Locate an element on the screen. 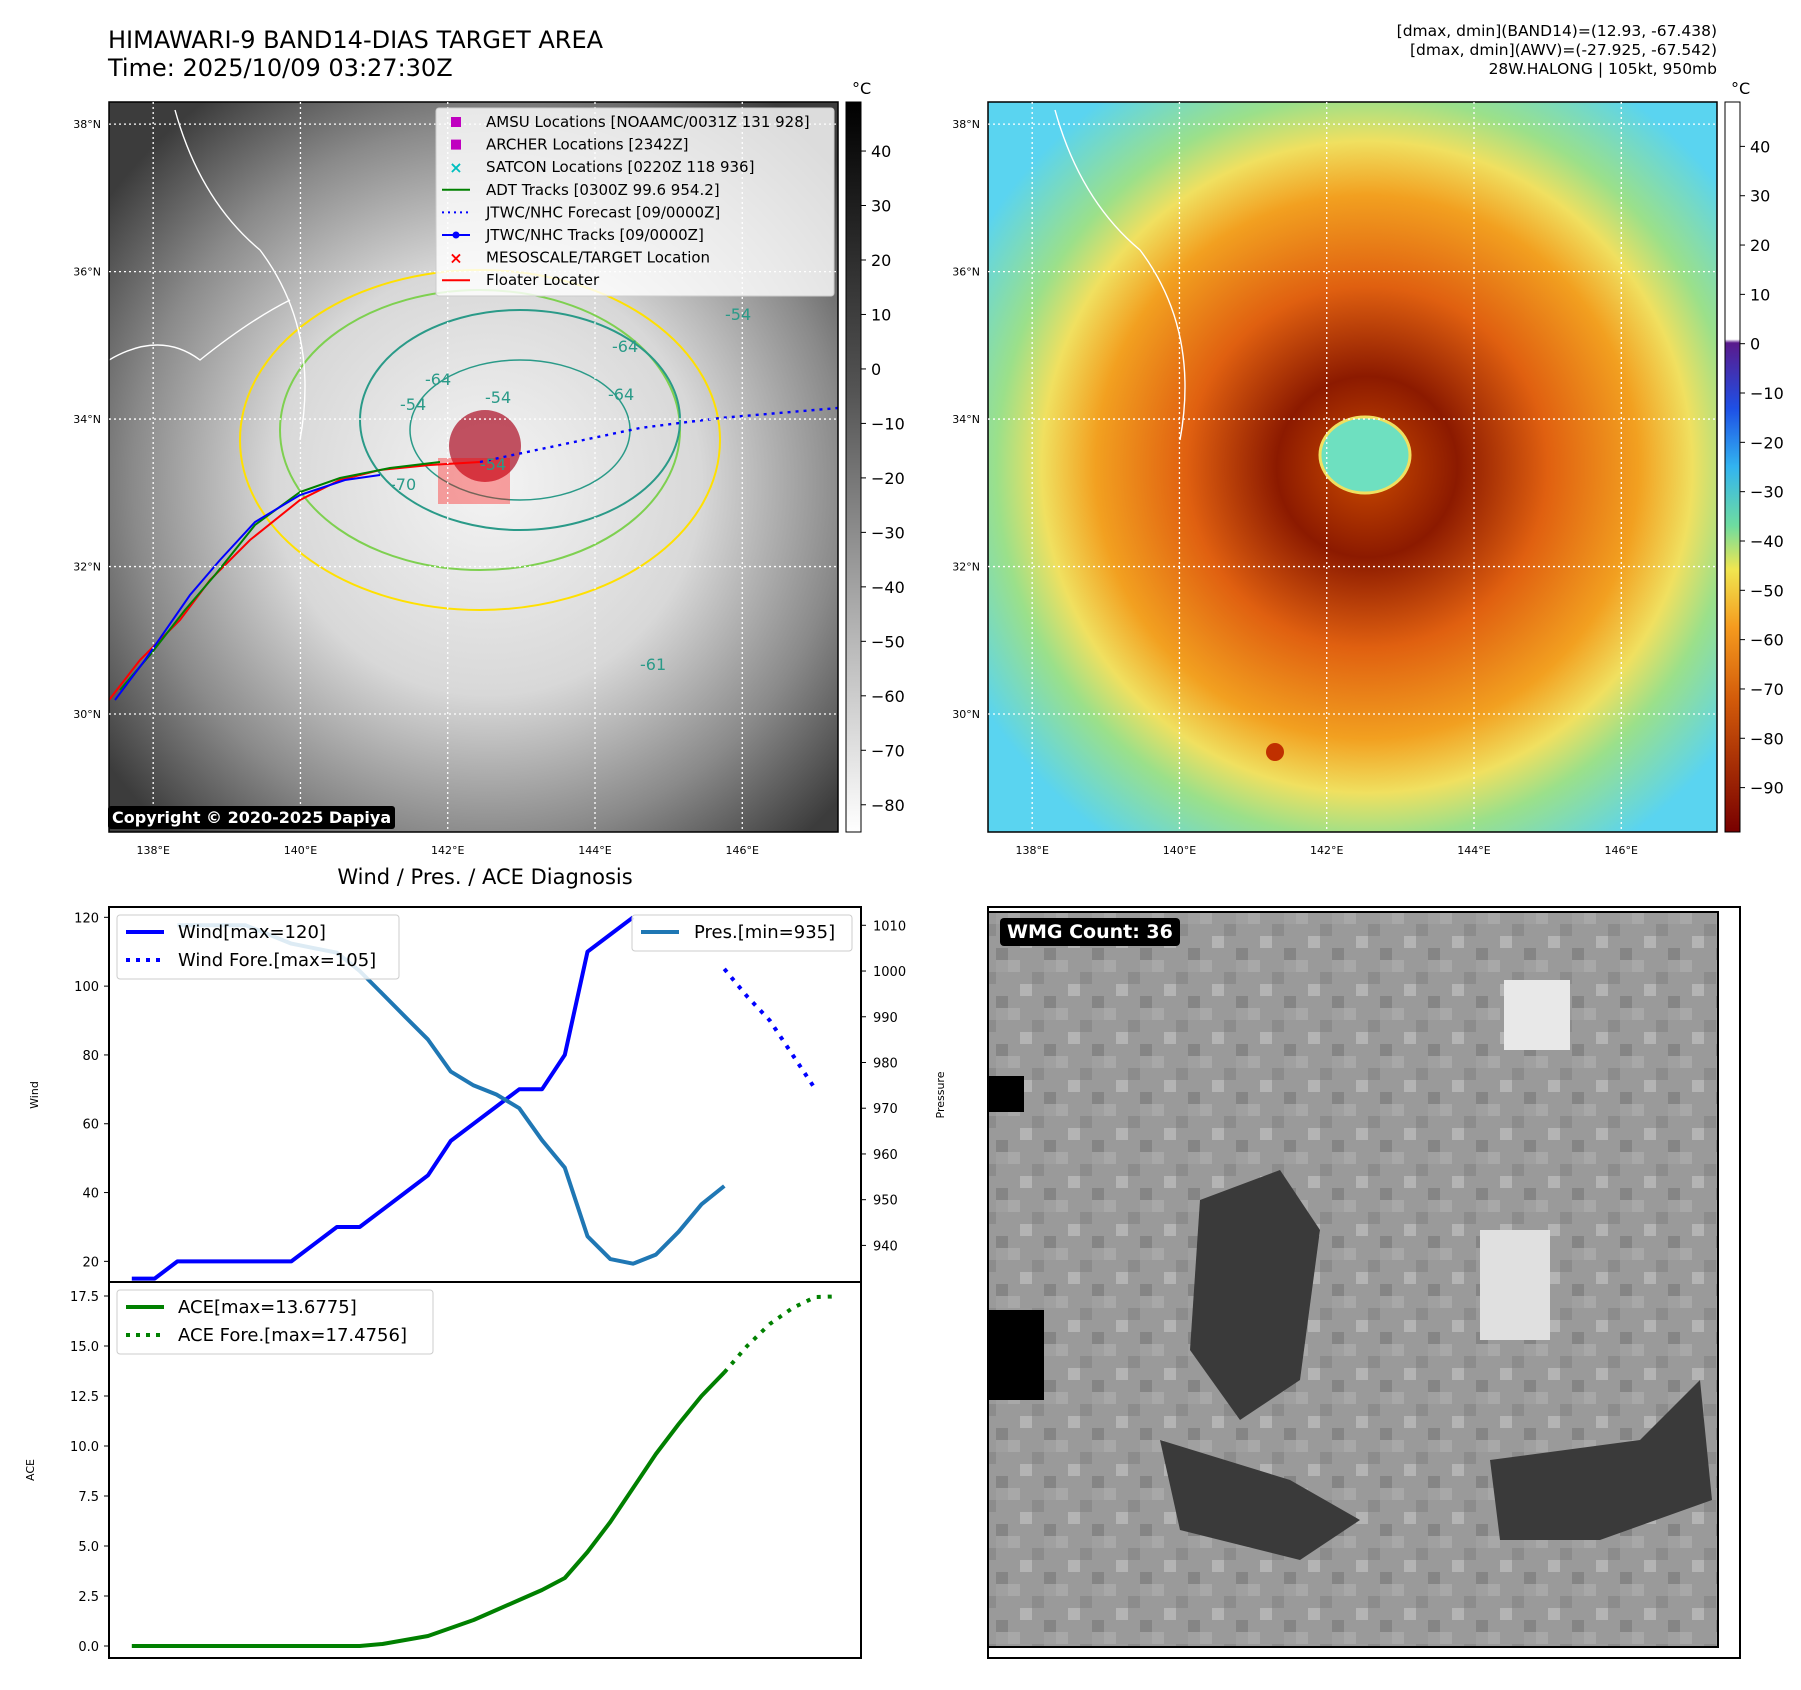 The width and height of the screenshot is (1801, 1690). y-tick-right-label: 980 is located at coordinates (885, 1063).